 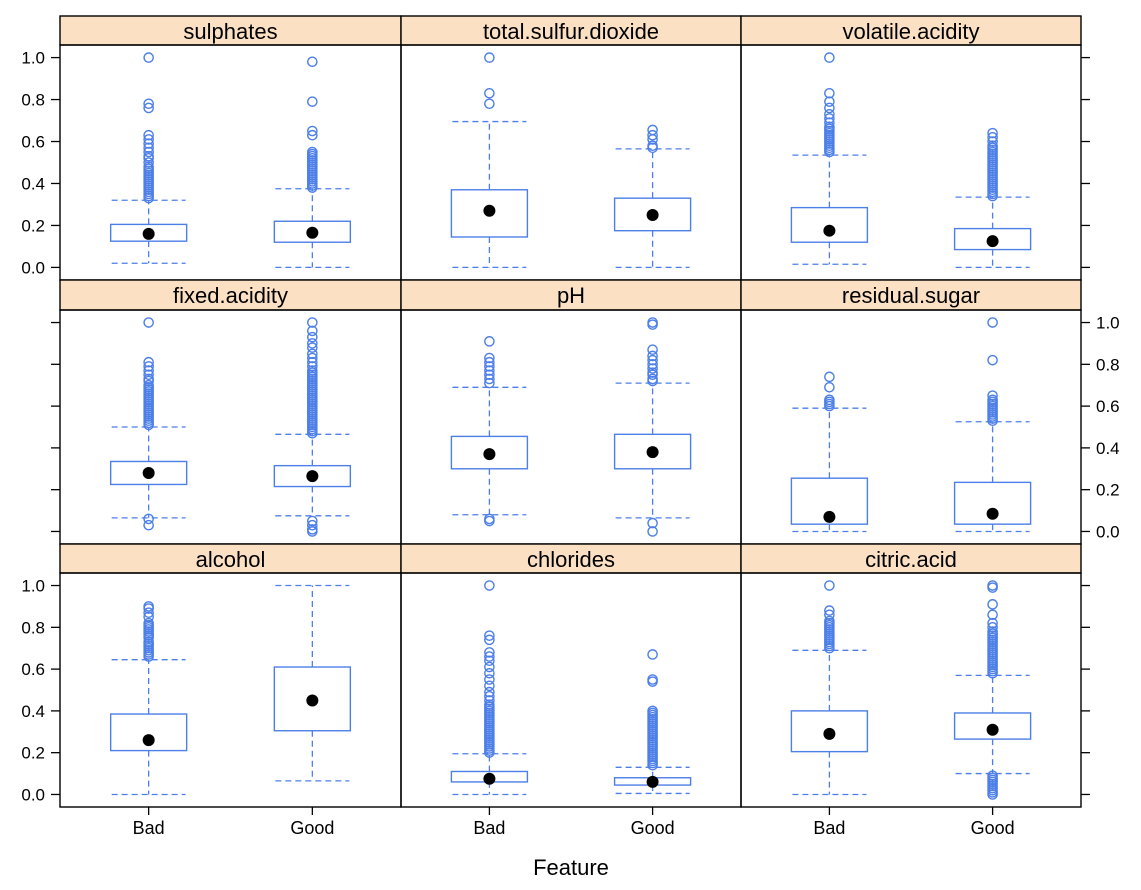 I want to click on y-tick-label: 0.8, so click(x=1108, y=364).